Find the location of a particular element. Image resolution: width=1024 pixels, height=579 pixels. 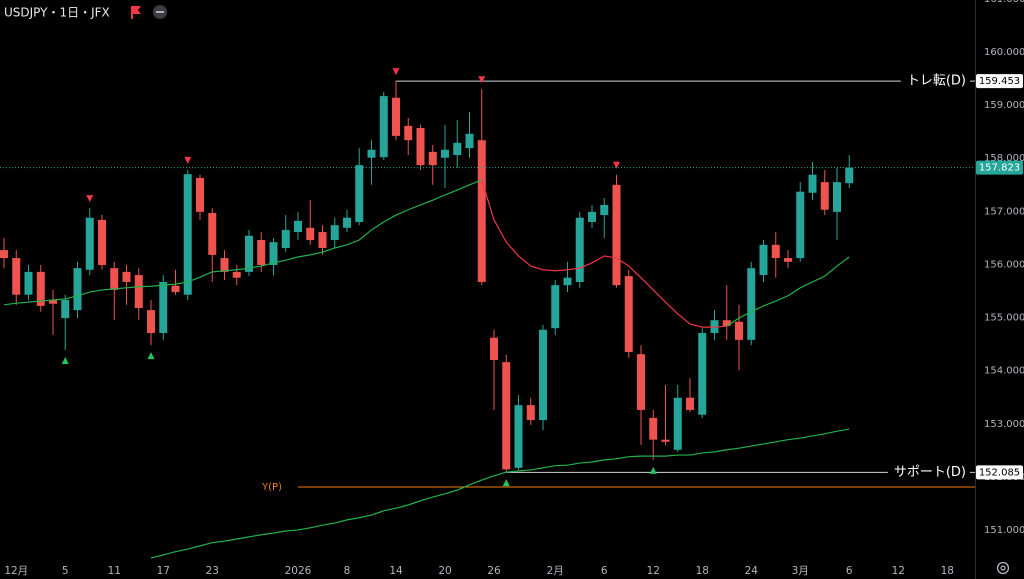

gear-inner is located at coordinates (1003, 568).